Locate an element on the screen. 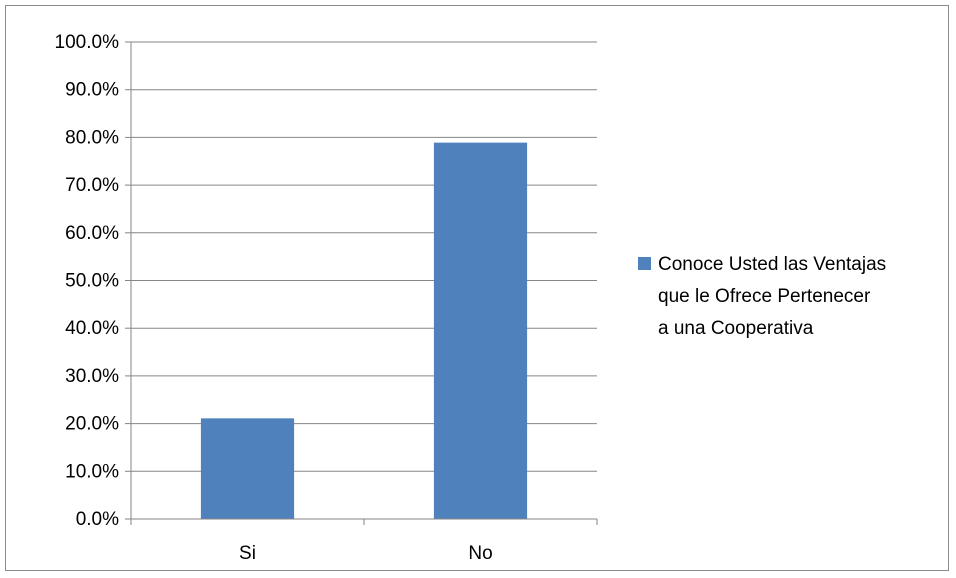 The image size is (956, 578). y-tick-label: 100.0% is located at coordinates (87, 42).